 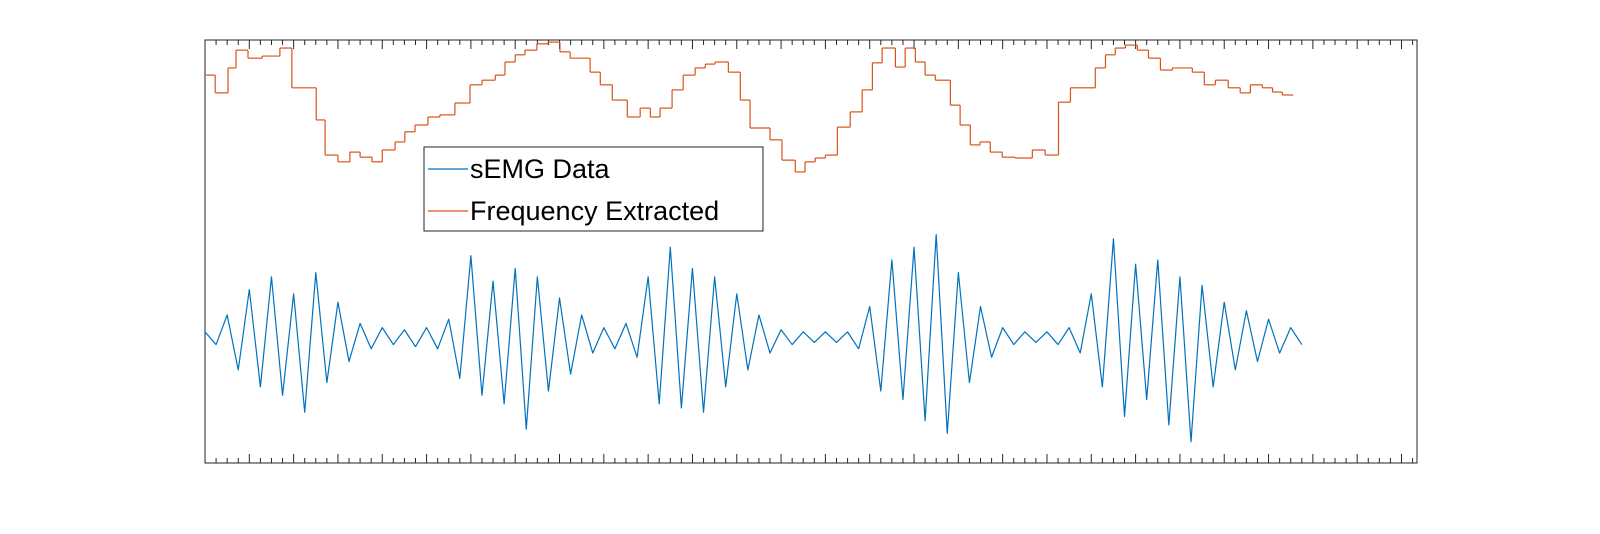 What do you see at coordinates (593, 189) in the screenshot?
I see `legend-box` at bounding box center [593, 189].